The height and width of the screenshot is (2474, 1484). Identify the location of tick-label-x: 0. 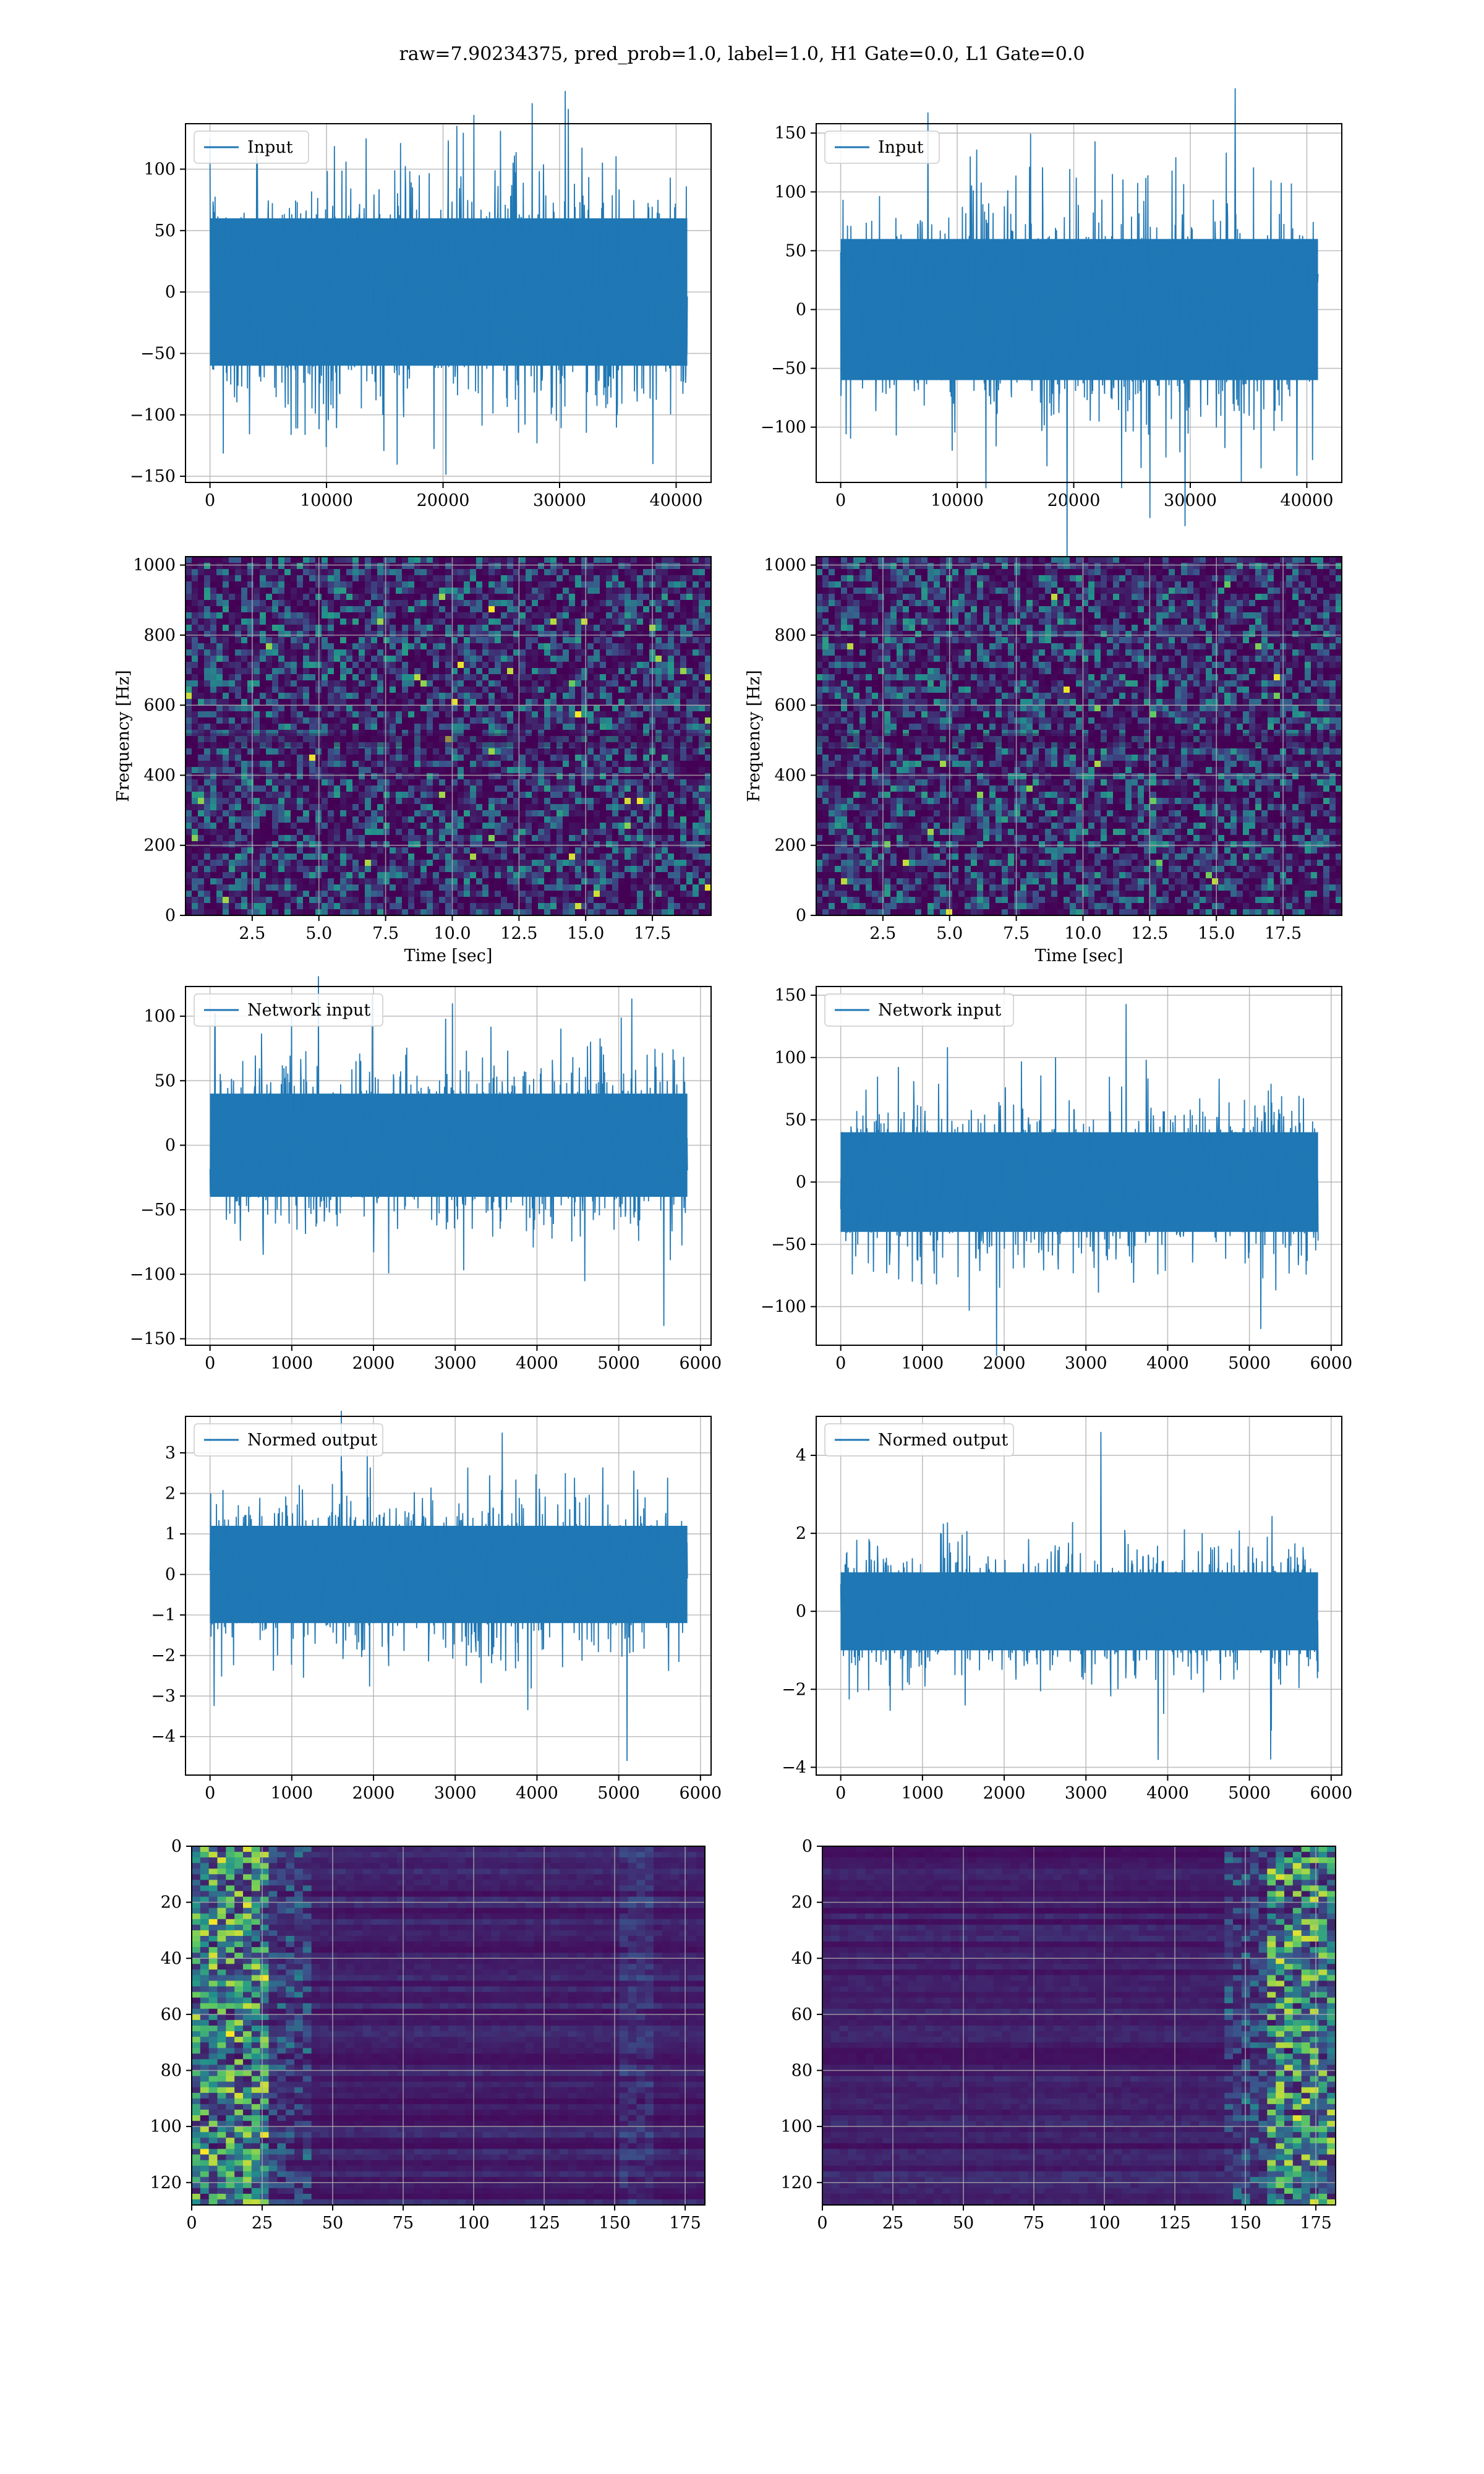
(210, 500).